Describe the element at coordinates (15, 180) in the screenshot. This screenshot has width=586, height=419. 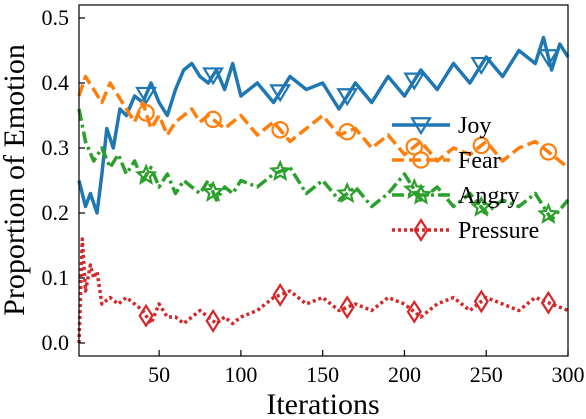
I see `y-axis-title: Proportion of Emotion` at that location.